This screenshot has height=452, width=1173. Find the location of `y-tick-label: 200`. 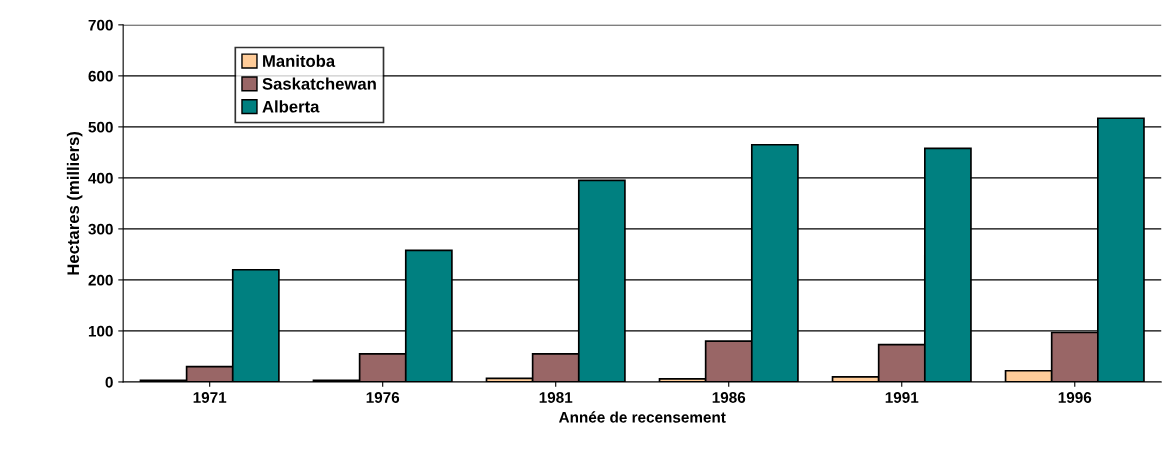

y-tick-label: 200 is located at coordinates (100, 280).